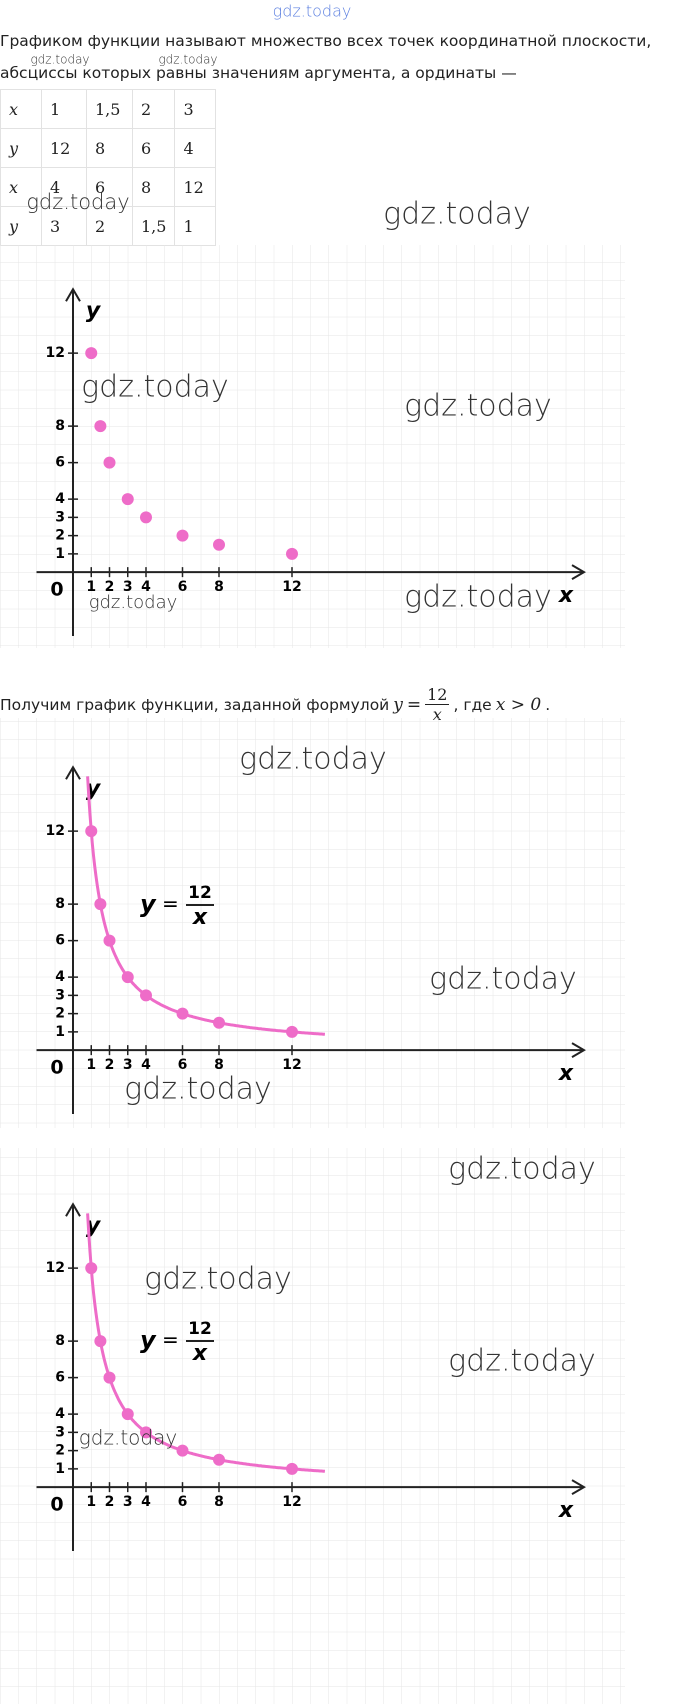  I want to click on y-tick-label: 1, so click(60, 554).